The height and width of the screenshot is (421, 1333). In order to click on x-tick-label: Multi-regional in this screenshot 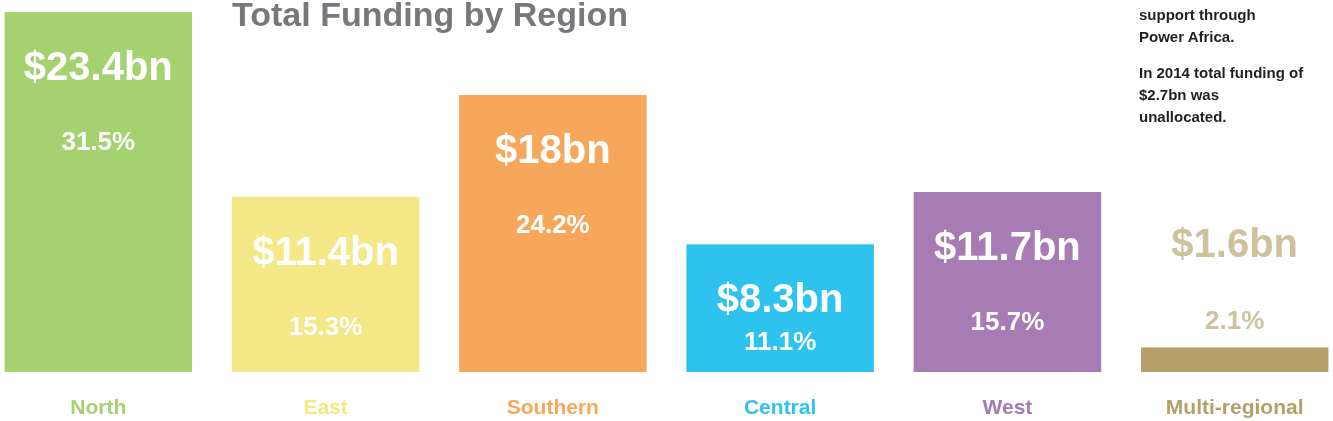, I will do `click(1234, 406)`.